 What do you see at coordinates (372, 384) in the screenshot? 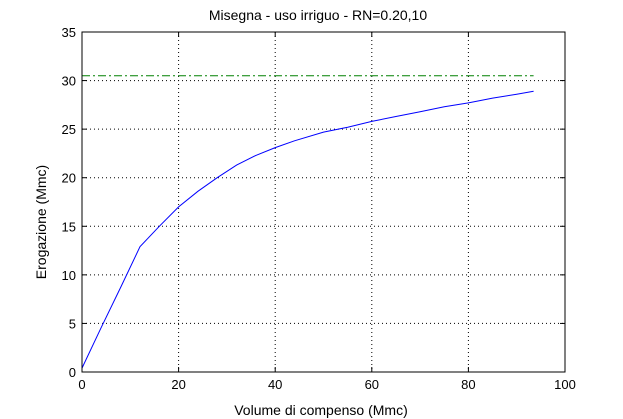
I see `x-tick-label: 60` at bounding box center [372, 384].